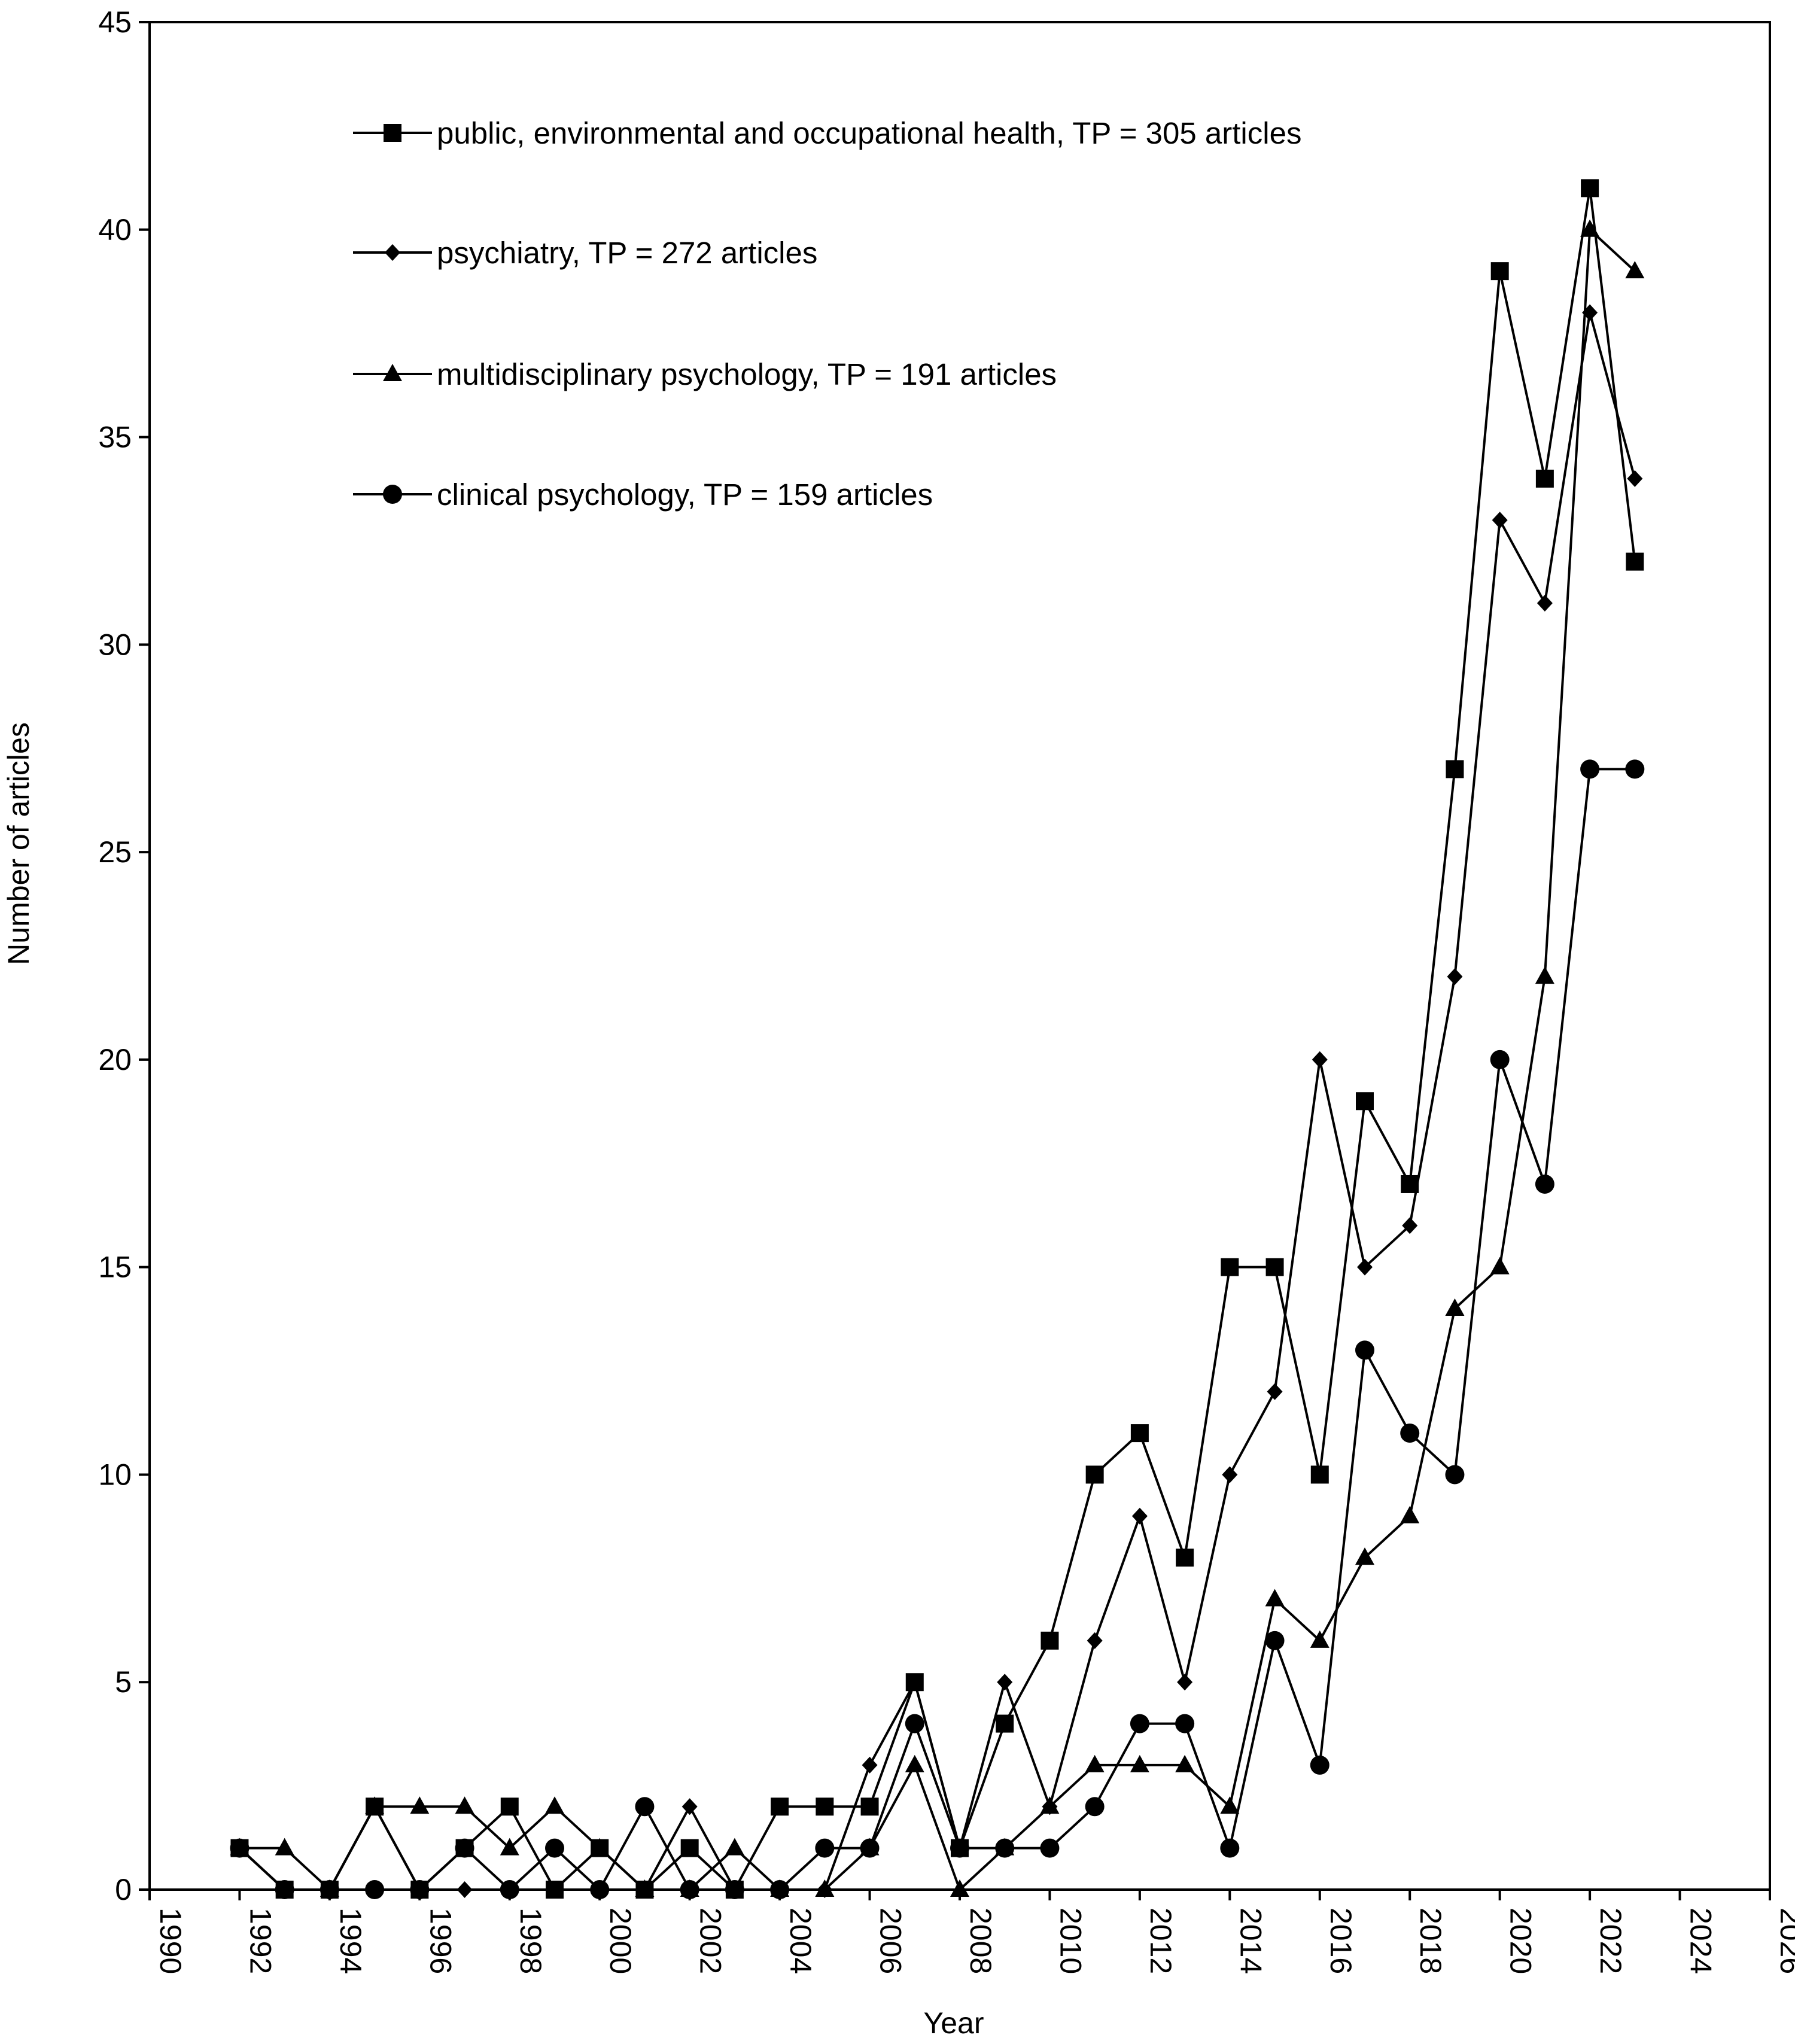  Describe the element at coordinates (115, 644) in the screenshot. I see `y-tick-label: 30` at that location.